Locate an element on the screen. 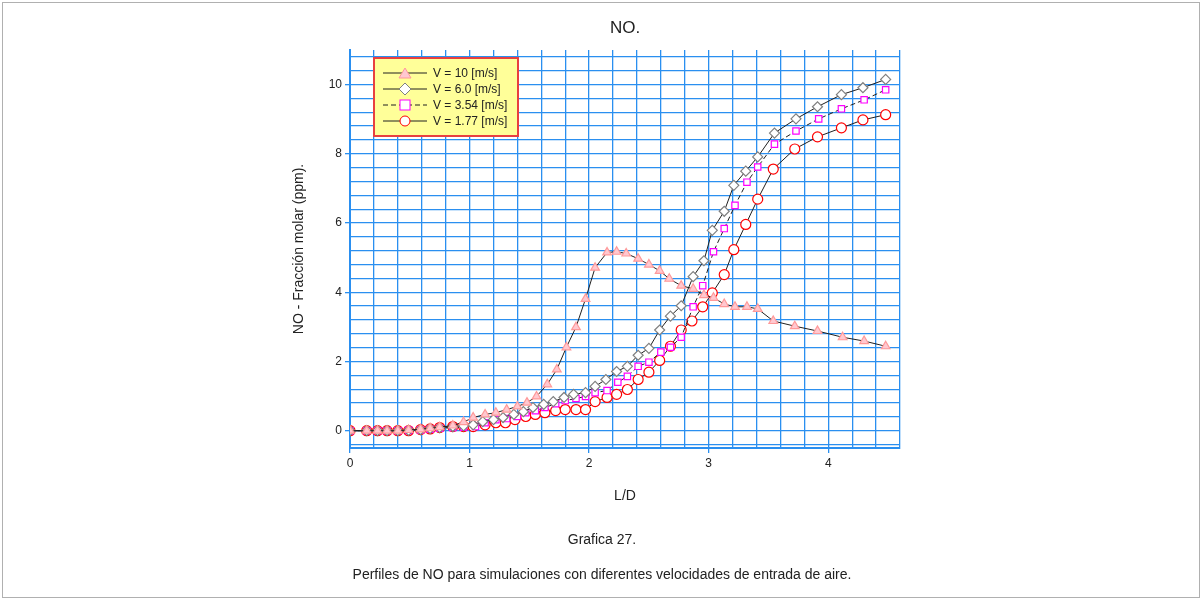  y-tick-label: 10 is located at coordinates (335, 83).